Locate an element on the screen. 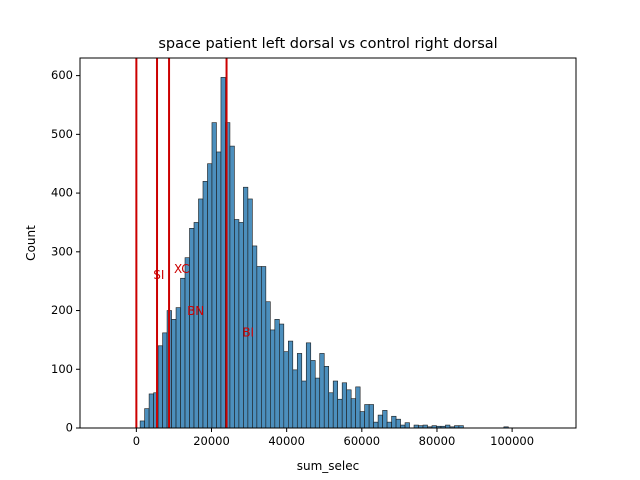 The image size is (640, 480). y-axis-ticks: 0 100 200 300 400 500 600 is located at coordinates (65, 251).